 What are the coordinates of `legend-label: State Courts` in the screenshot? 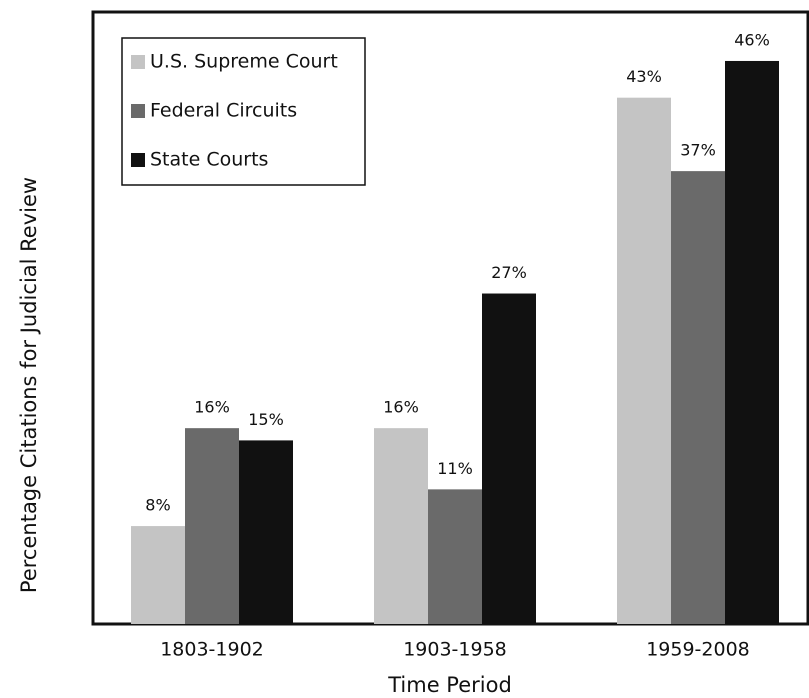 It's located at (209, 160).